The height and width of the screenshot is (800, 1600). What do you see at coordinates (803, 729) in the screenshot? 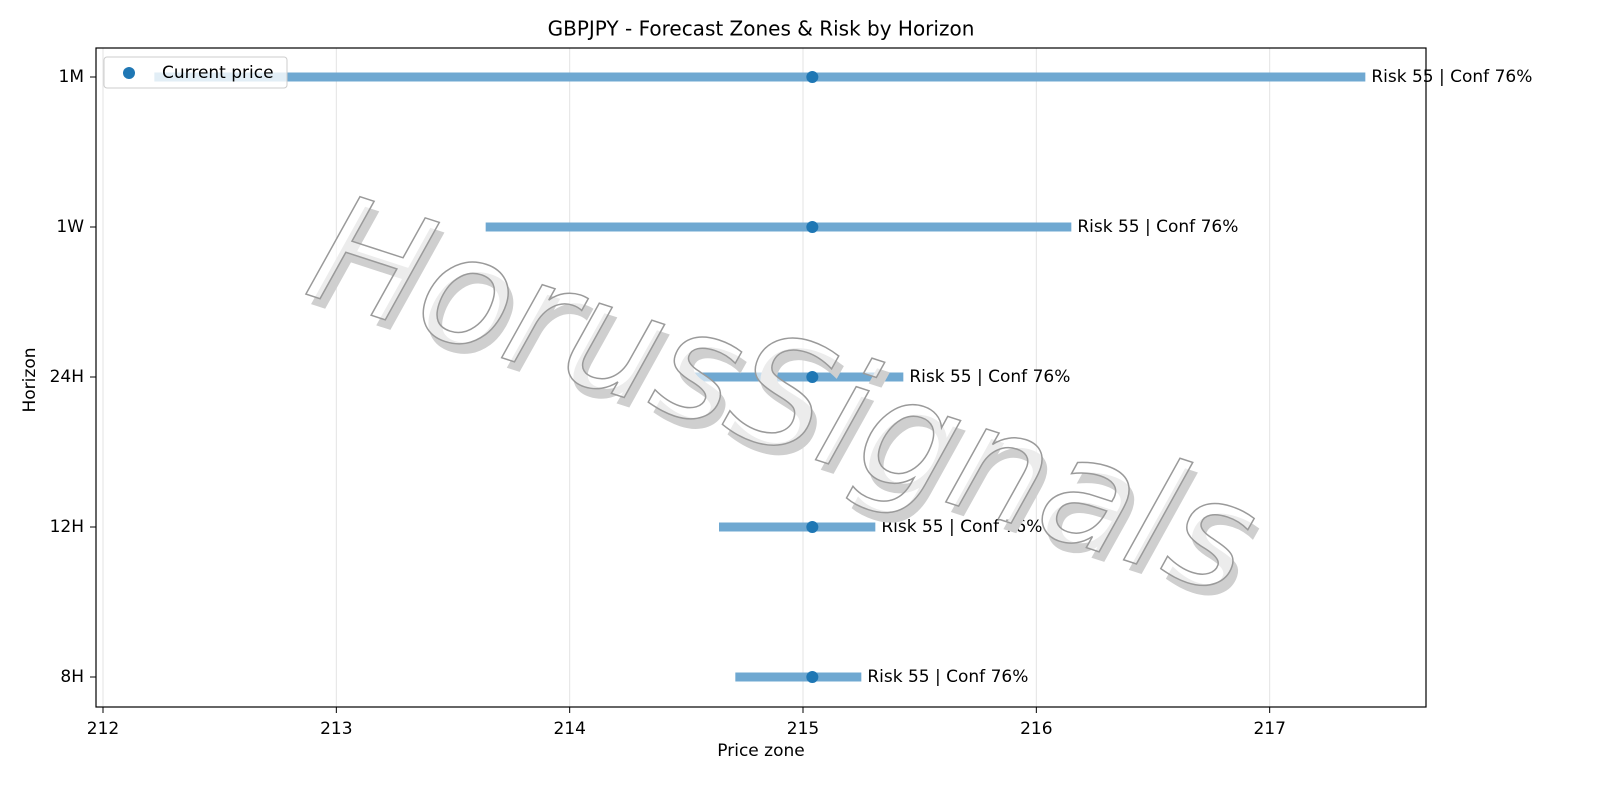
I see `x-tick-label: 215` at bounding box center [803, 729].